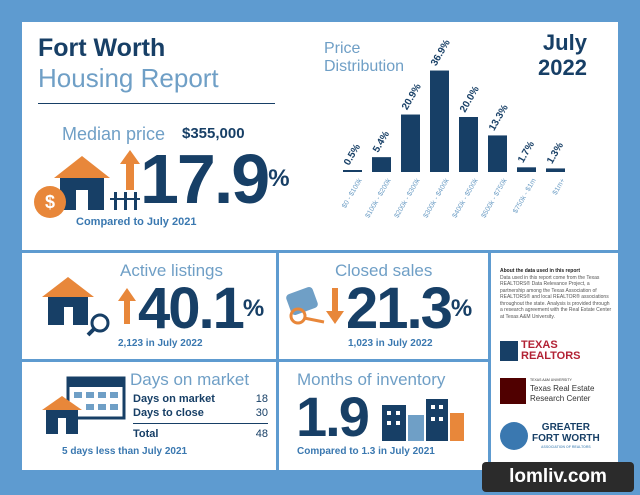  Describe the element at coordinates (565, 427) in the screenshot. I see `gfw-line1: GREATER` at that location.